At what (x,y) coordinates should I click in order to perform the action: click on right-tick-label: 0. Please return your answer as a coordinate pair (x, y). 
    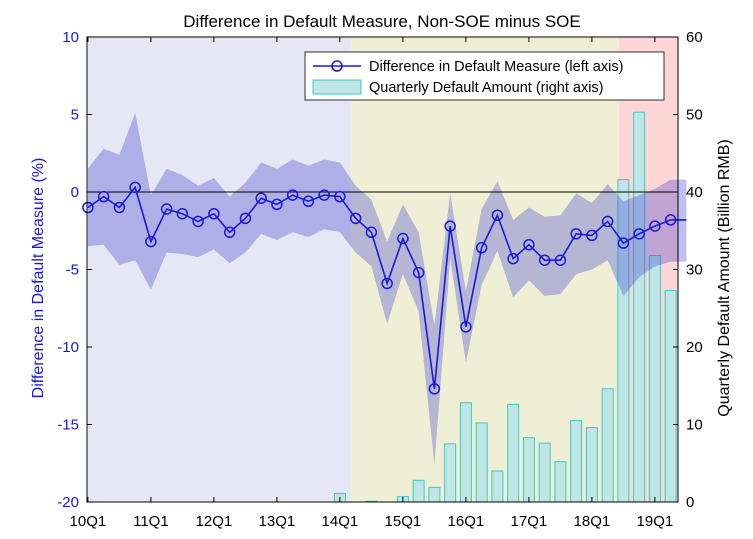
    Looking at the image, I should click on (690, 502).